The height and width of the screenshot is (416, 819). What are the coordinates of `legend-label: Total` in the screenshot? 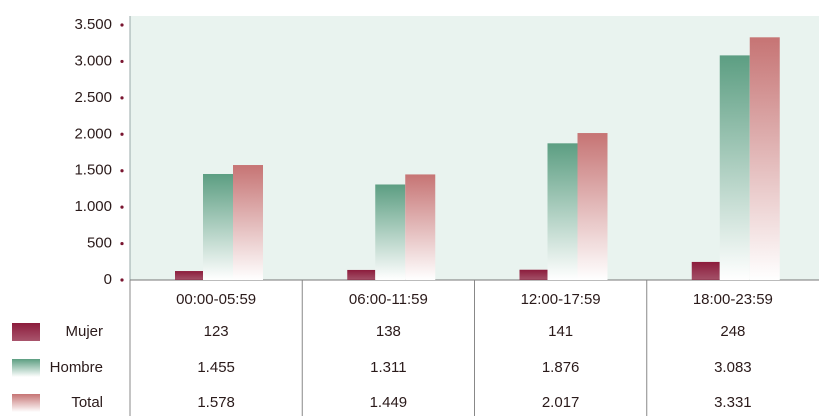 It's located at (87, 402).